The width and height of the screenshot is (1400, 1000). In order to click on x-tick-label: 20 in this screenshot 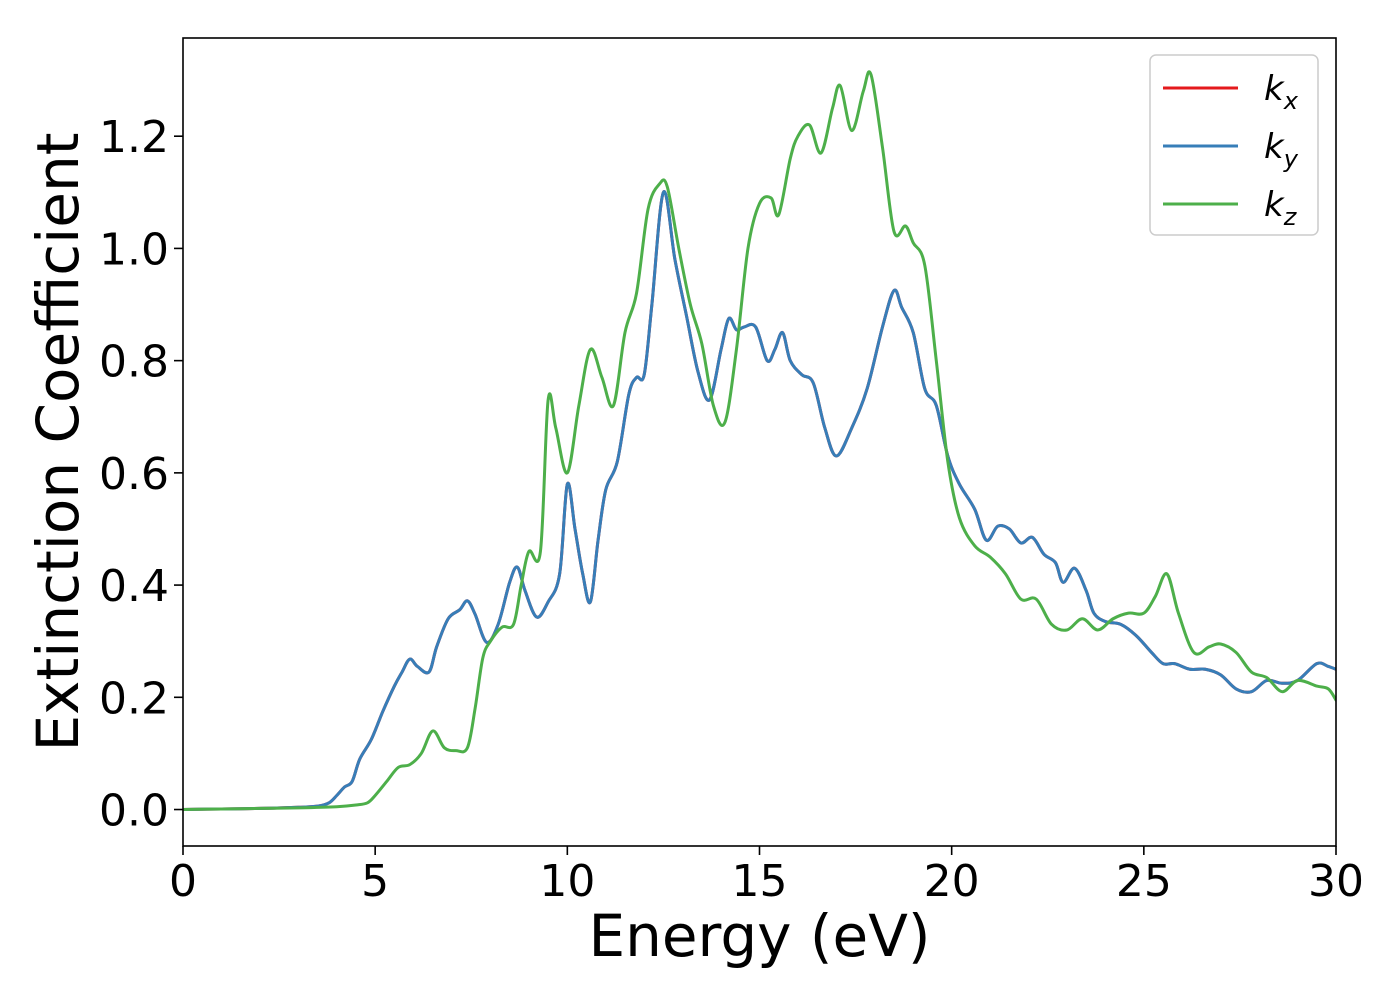, I will do `click(952, 881)`.